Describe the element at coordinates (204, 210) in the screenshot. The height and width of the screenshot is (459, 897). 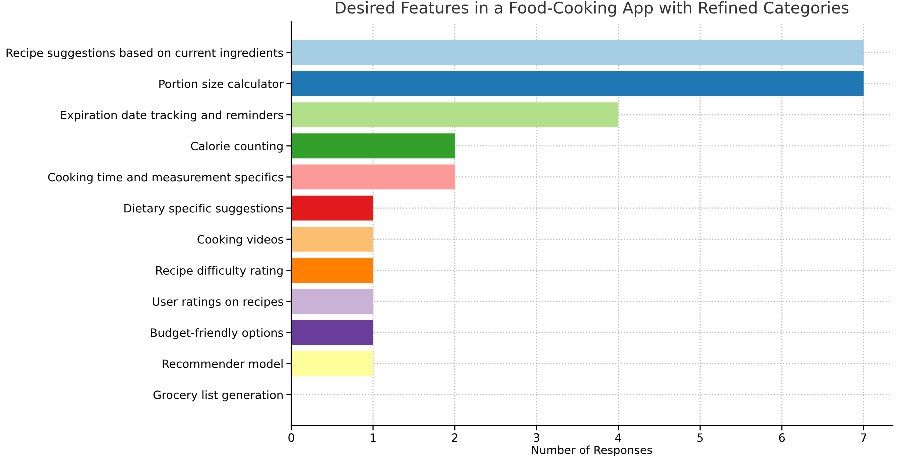
I see `y-tick-label: Dietary specific suggestions` at that location.